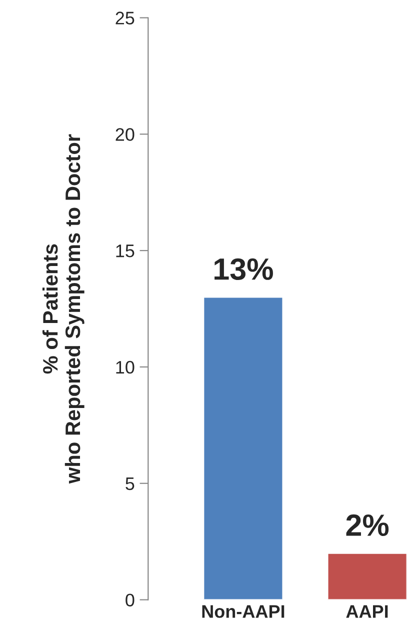 The width and height of the screenshot is (407, 634). I want to click on y-tick-label: 0, so click(130, 600).